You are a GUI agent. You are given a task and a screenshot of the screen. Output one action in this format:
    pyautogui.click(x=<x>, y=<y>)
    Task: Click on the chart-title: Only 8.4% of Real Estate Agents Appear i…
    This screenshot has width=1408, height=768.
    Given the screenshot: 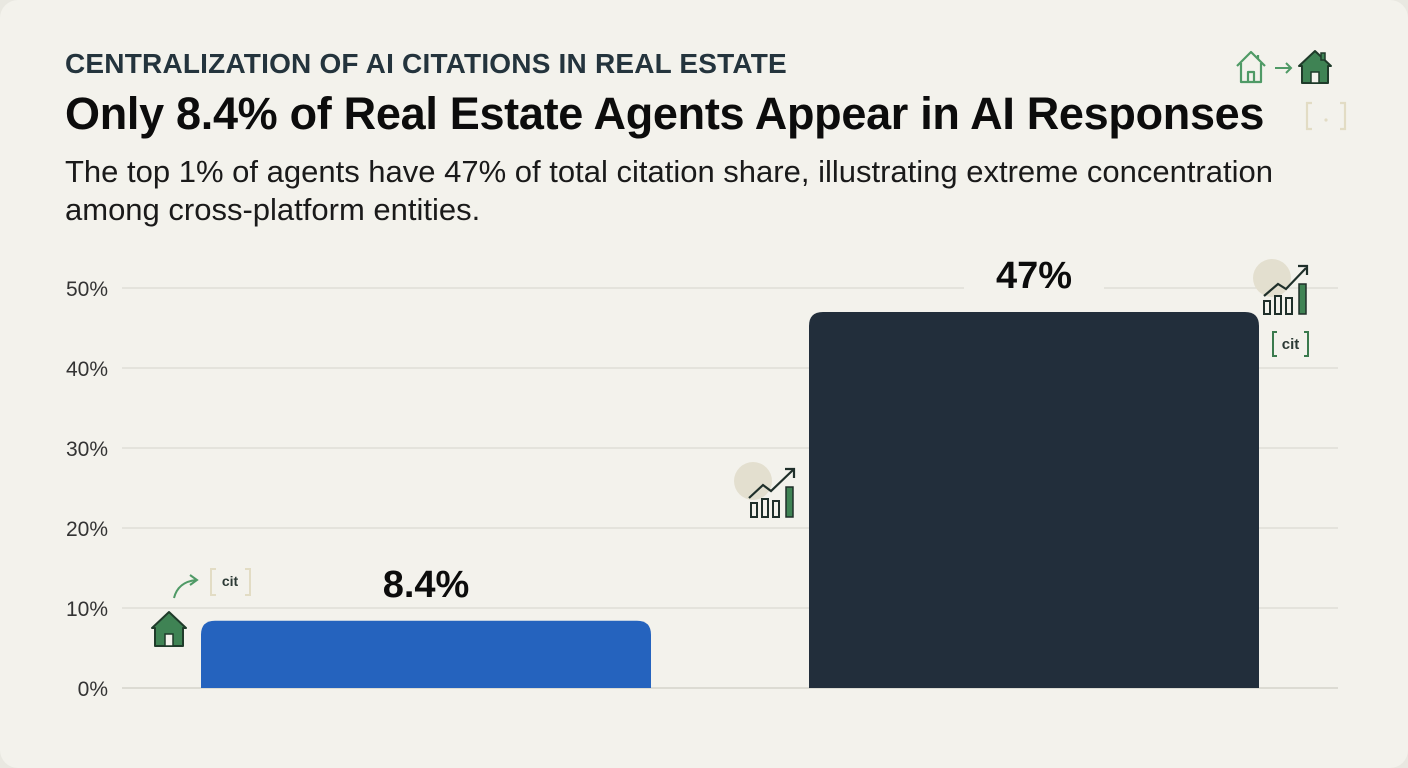 What is the action you would take?
    pyautogui.click(x=665, y=113)
    